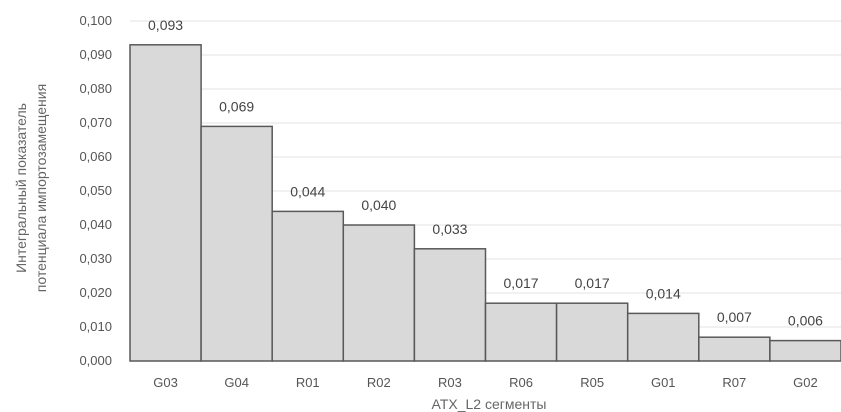  I want to click on data-label: 0,044, so click(307, 191).